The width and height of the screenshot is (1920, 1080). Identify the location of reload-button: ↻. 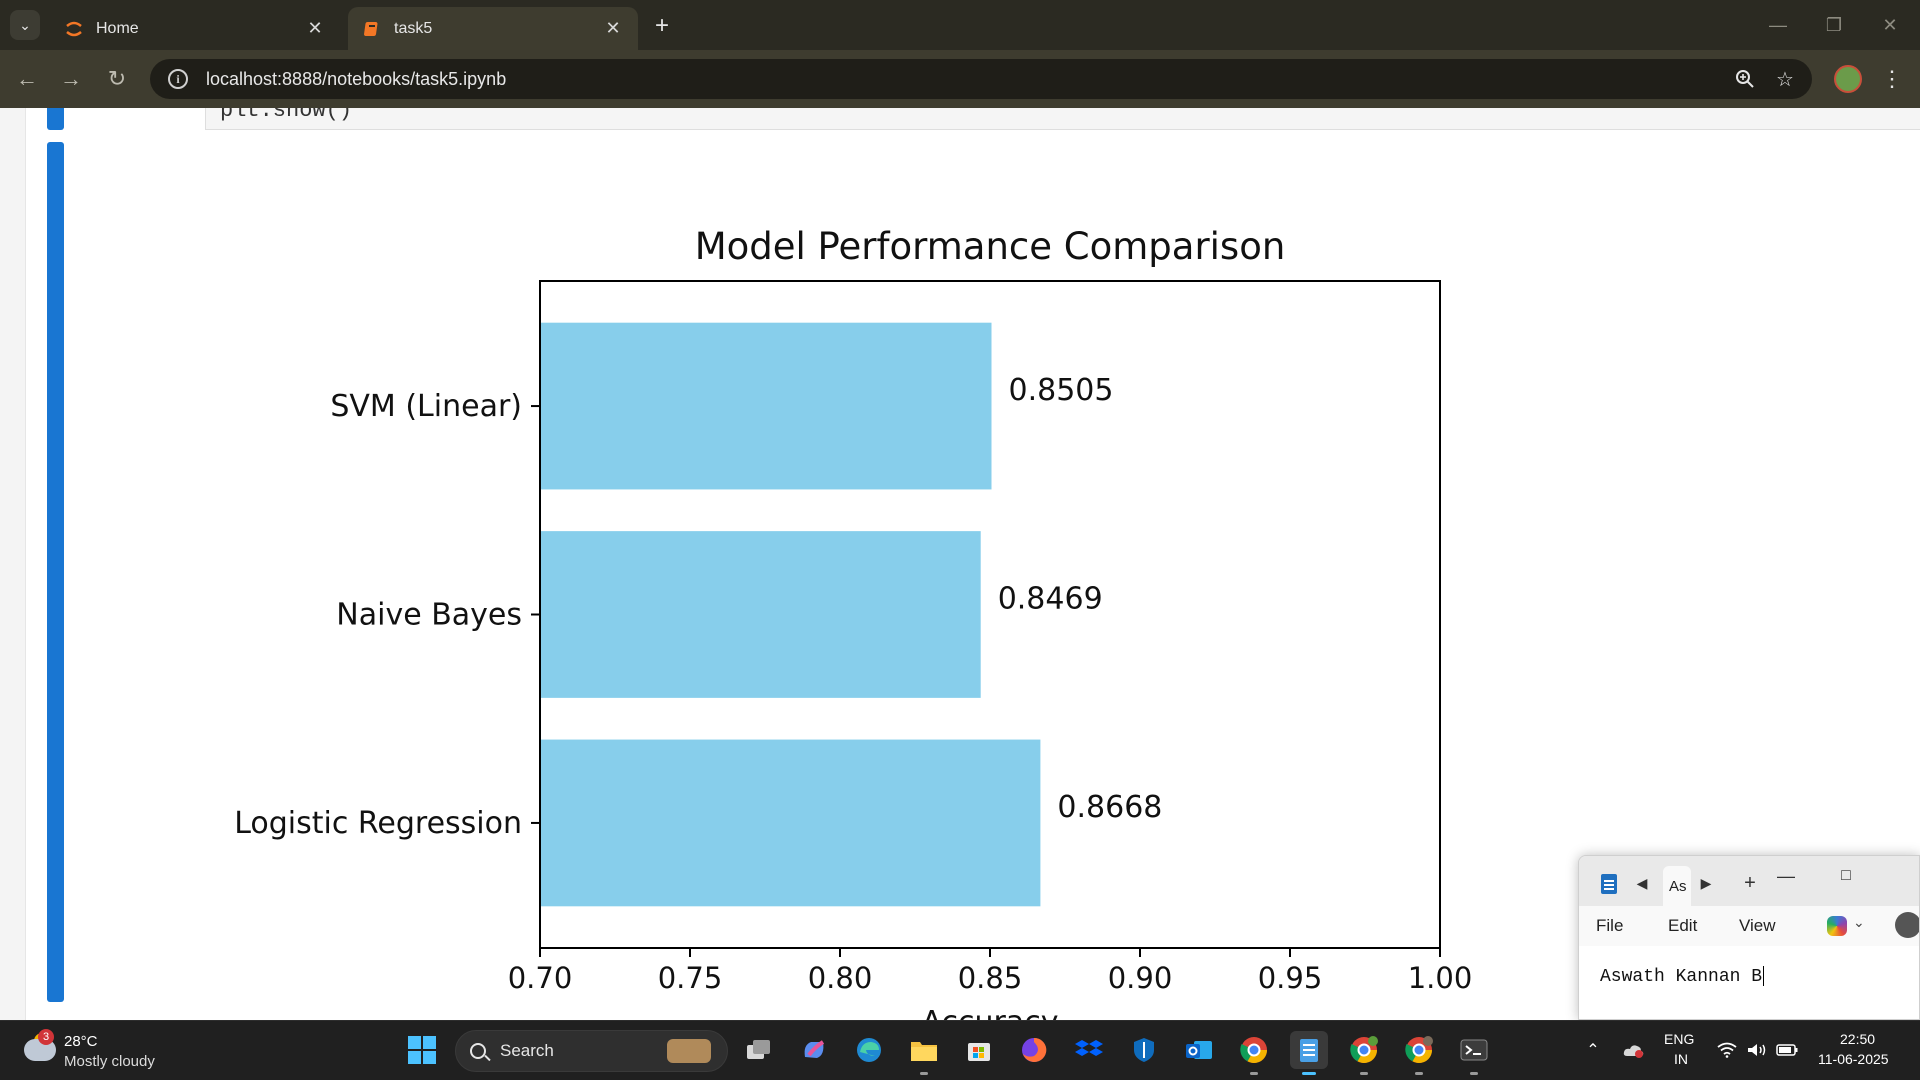
(117, 79).